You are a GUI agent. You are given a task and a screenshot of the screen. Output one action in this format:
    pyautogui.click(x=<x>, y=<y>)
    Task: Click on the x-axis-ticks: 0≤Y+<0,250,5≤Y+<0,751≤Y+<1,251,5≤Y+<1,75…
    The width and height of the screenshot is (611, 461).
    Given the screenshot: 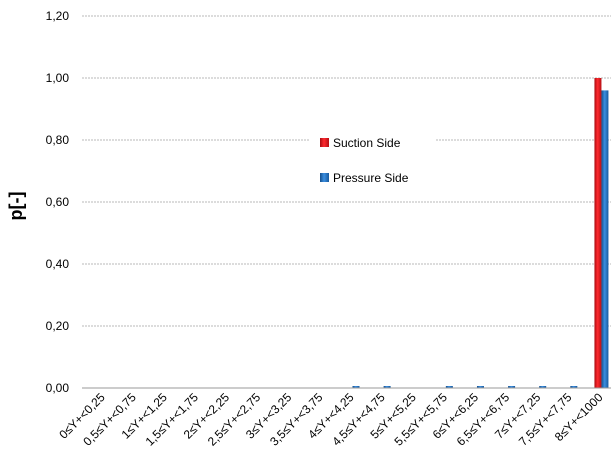 What is the action you would take?
    pyautogui.click(x=330, y=419)
    